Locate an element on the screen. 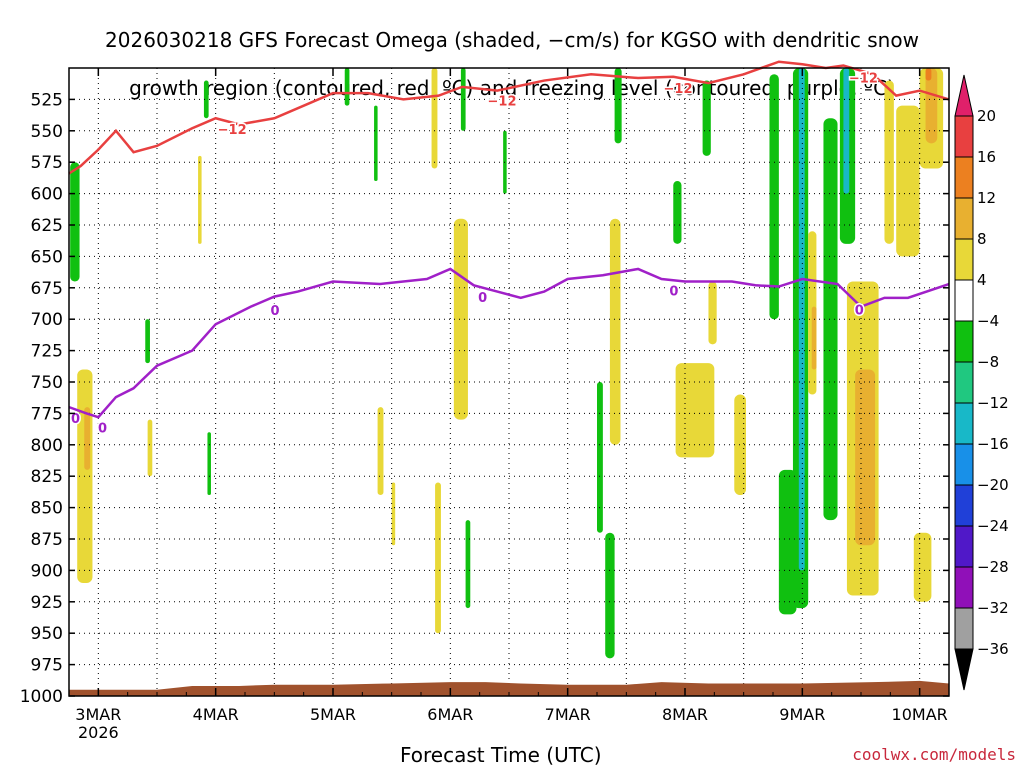  y-tick-label: 1000 is located at coordinates (41, 697).